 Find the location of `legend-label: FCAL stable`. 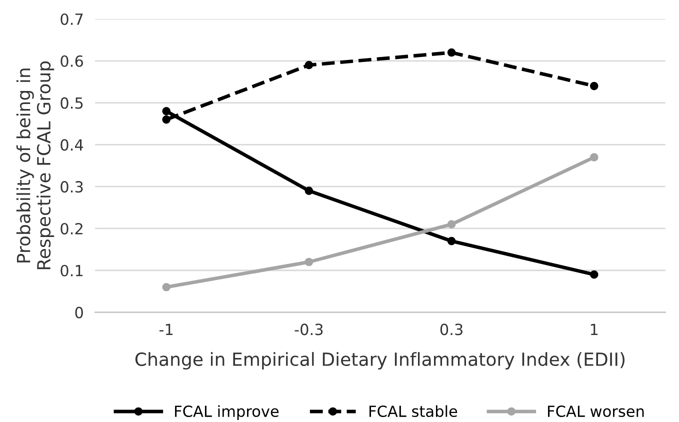

legend-label: FCAL stable is located at coordinates (413, 411).